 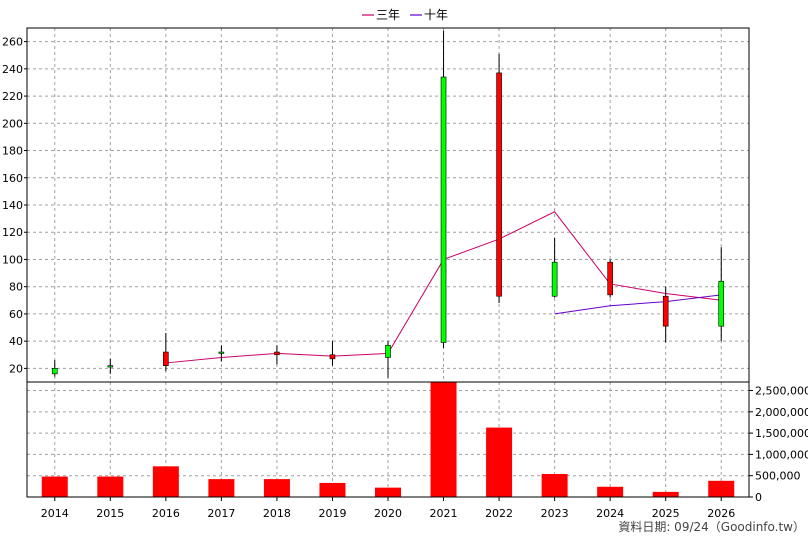 I want to click on price-tick-label: 180, so click(x=12, y=151).